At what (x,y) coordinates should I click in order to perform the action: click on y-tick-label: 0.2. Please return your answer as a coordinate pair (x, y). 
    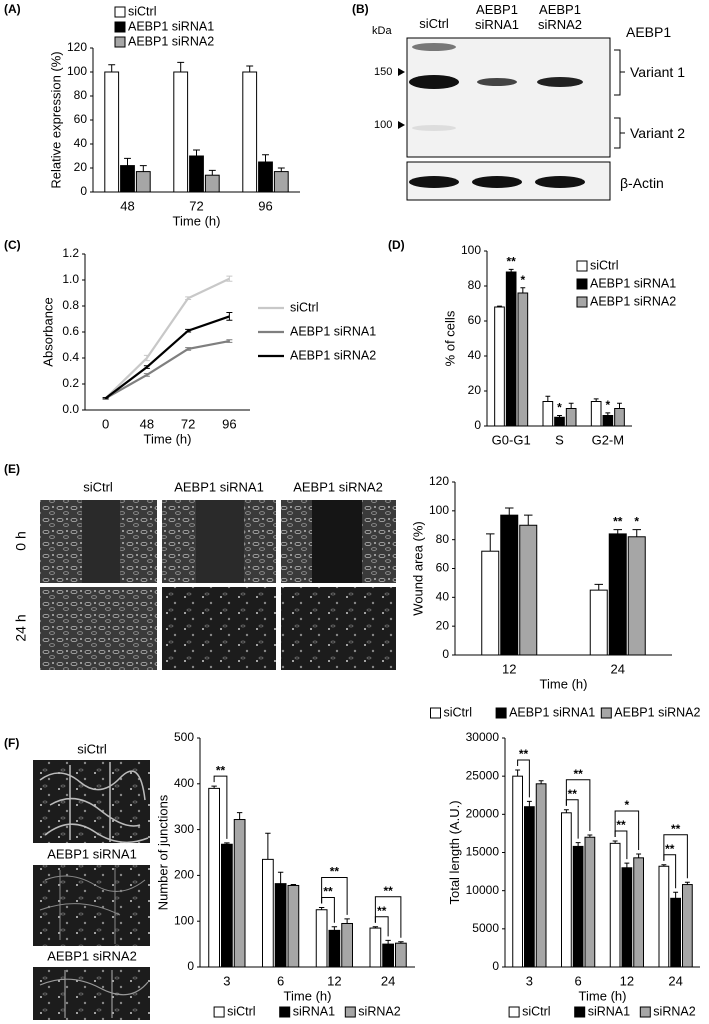
    Looking at the image, I should click on (70, 383).